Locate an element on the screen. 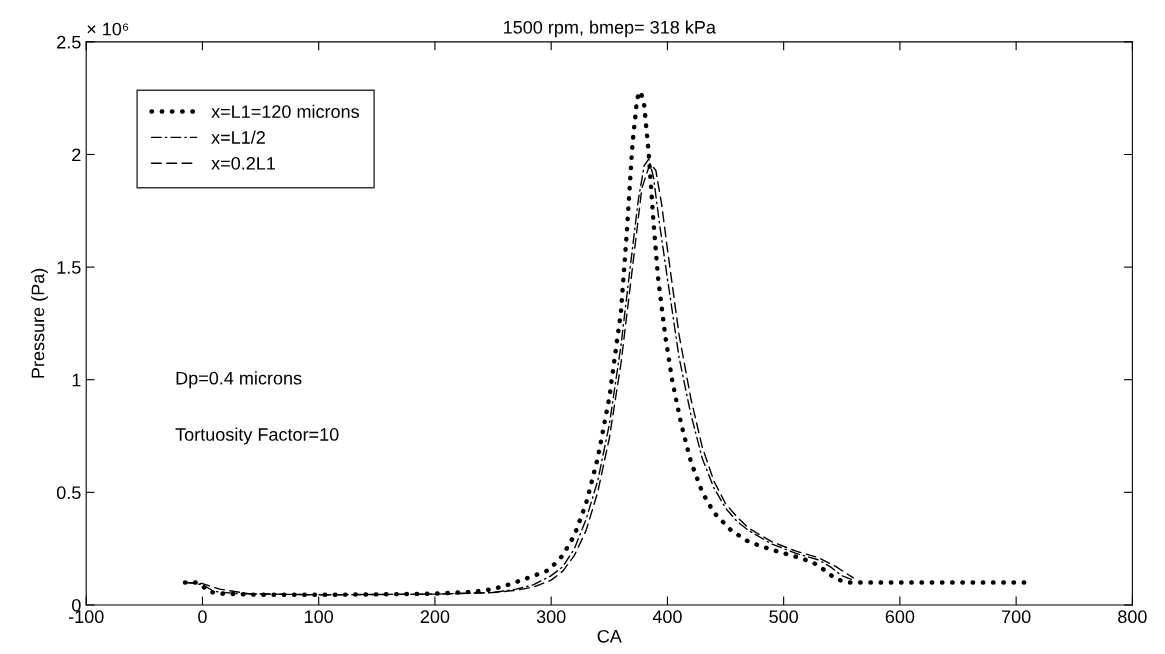 The height and width of the screenshot is (654, 1165). legend-label: x=L1/2 is located at coordinates (238, 137).